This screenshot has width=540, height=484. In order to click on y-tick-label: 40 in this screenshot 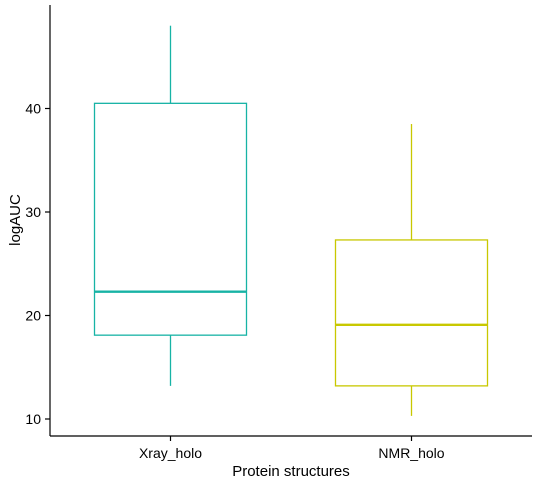, I will do `click(33, 109)`.